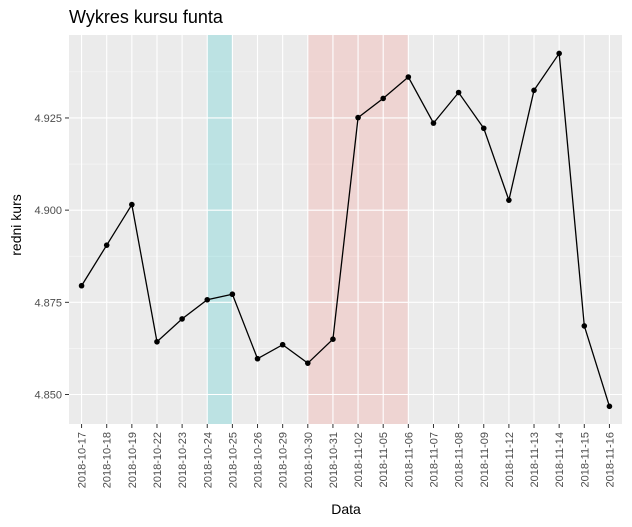 Image resolution: width=632 pixels, height=527 pixels. Describe the element at coordinates (535, 459) in the screenshot. I see `x-tick-label: 2018-11-13` at that location.